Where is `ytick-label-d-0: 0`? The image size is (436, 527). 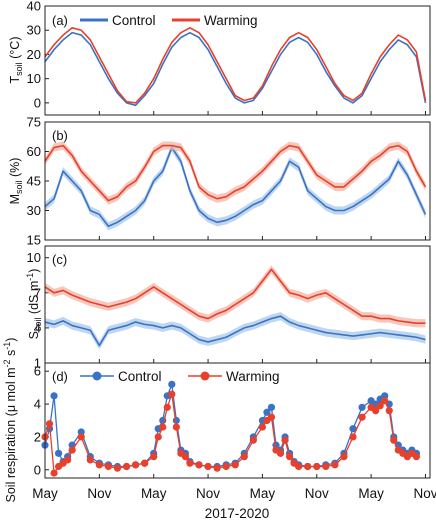
ytick-label-d-0: 0 is located at coordinates (37, 469).